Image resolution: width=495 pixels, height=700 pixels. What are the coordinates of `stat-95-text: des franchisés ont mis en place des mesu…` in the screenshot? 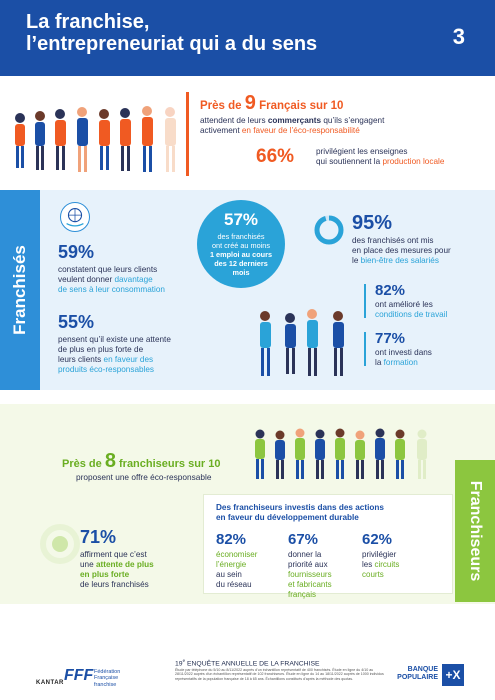 It's located at (401, 250).